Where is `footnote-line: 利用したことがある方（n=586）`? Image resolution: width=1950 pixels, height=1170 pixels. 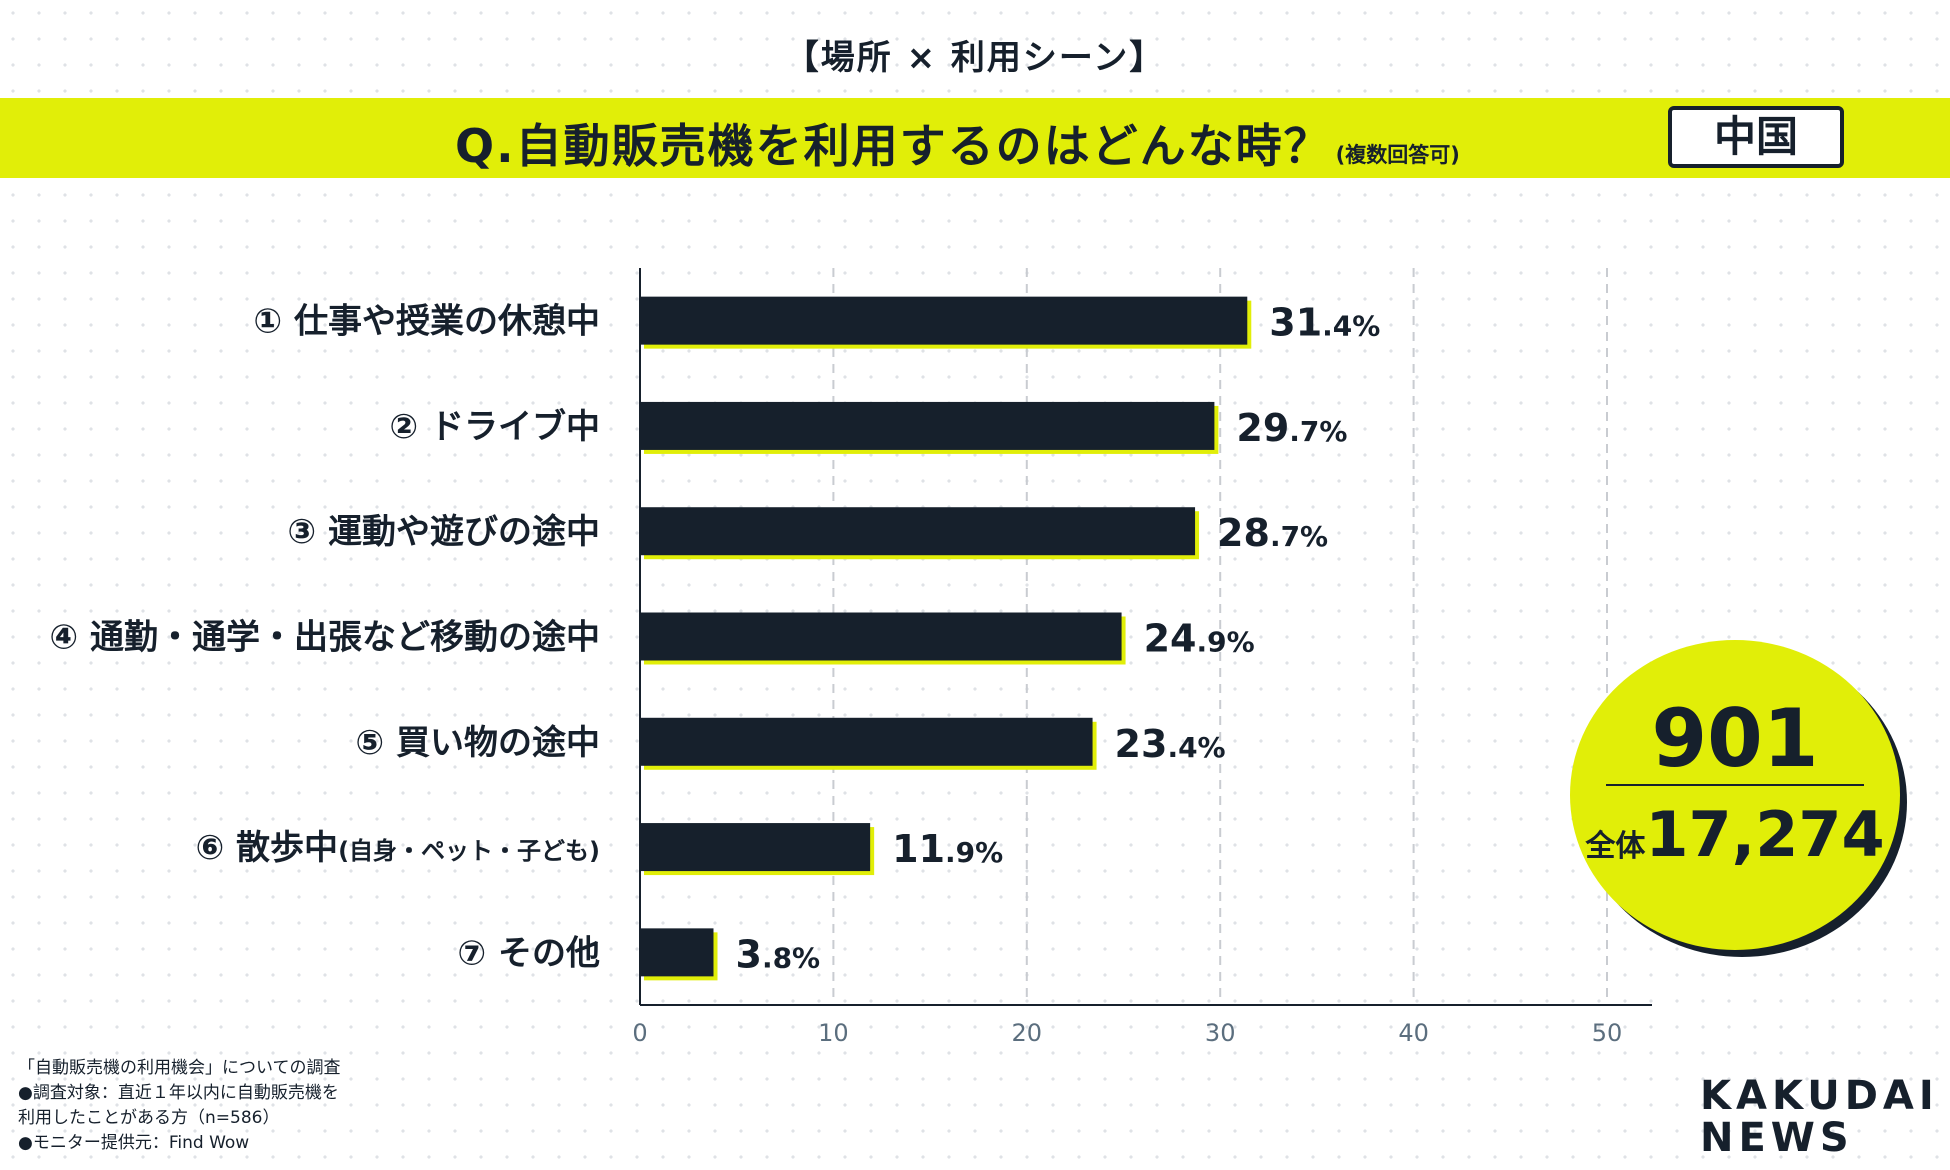 footnote-line: 利用したことがある方（n=586） is located at coordinates (149, 1118).